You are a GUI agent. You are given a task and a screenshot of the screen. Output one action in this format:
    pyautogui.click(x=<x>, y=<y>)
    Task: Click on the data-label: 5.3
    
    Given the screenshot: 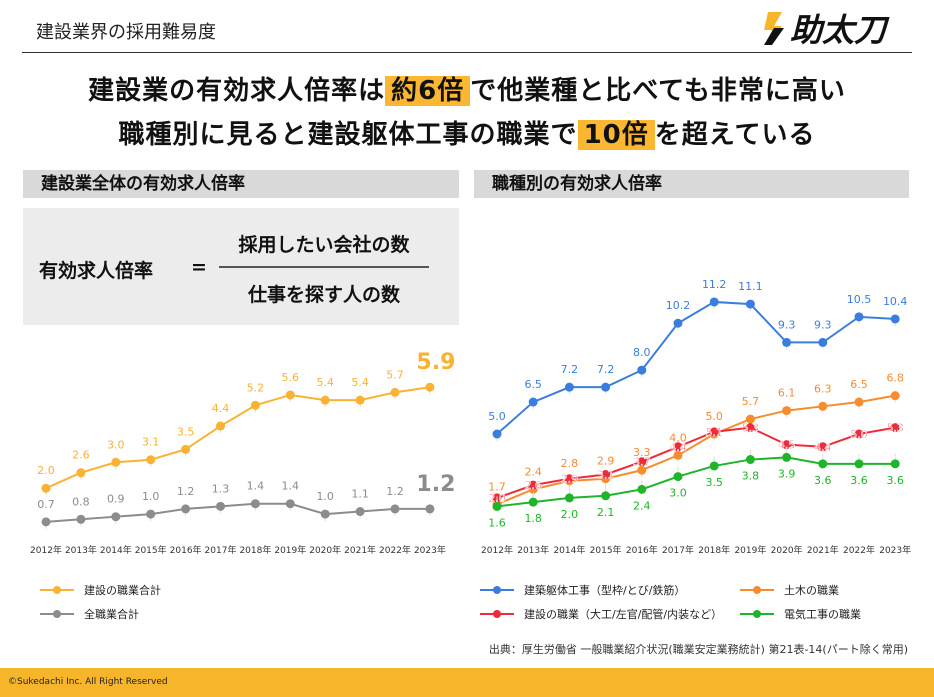 What is the action you would take?
    pyautogui.click(x=895, y=428)
    